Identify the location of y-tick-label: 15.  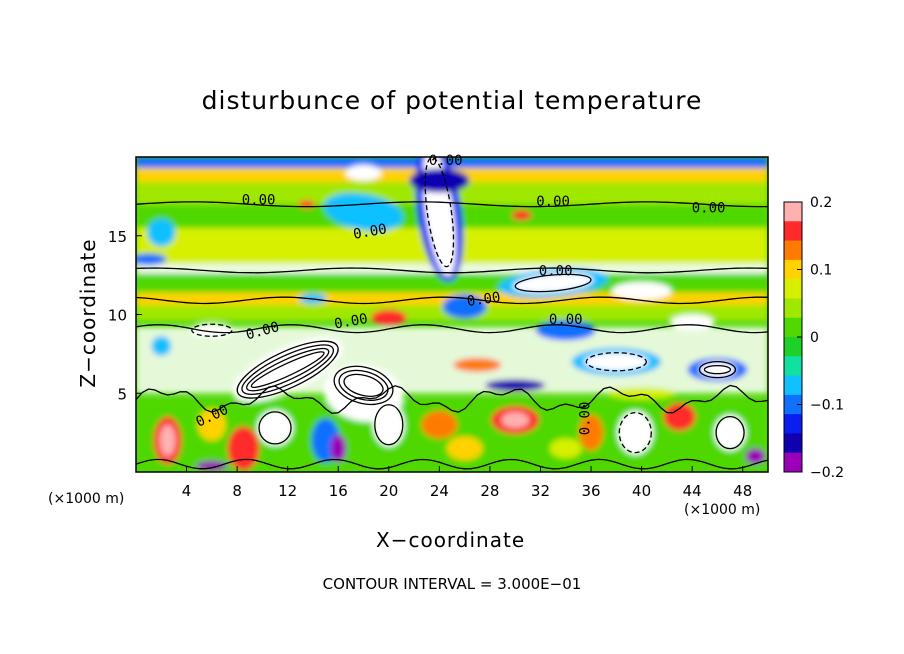
(117, 237).